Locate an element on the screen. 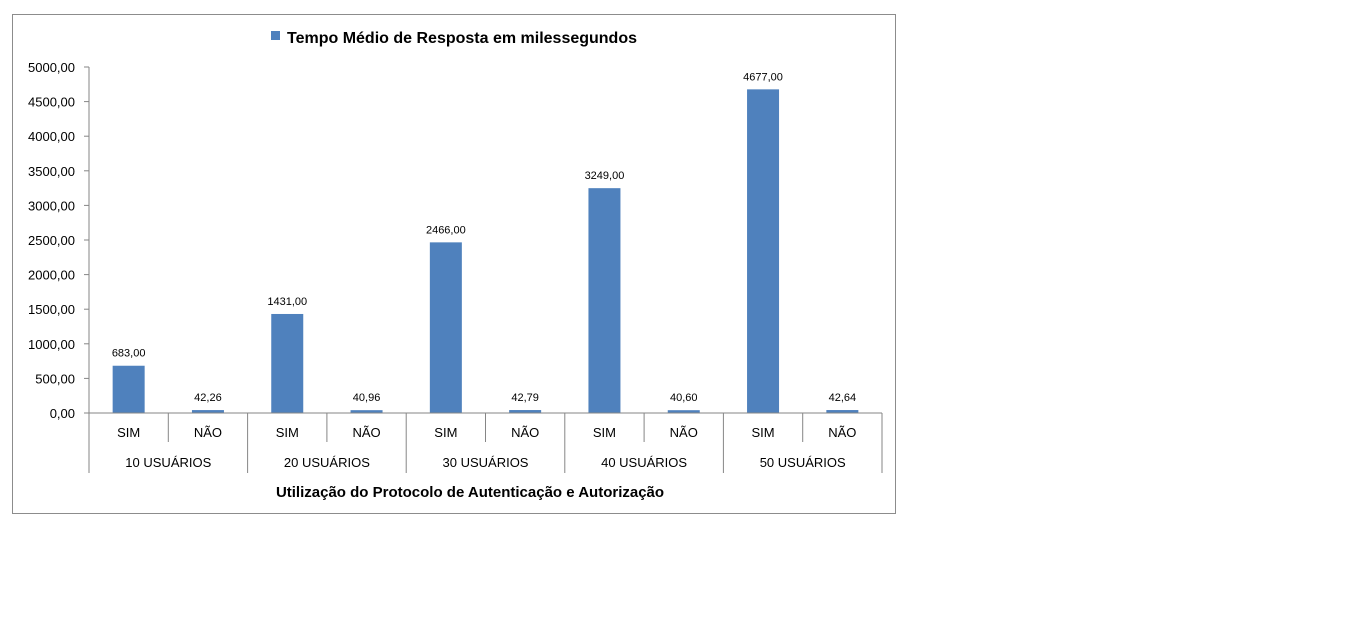 This screenshot has width=1366, height=634. x-group-label: 10 USUÁRIOS is located at coordinates (168, 462).